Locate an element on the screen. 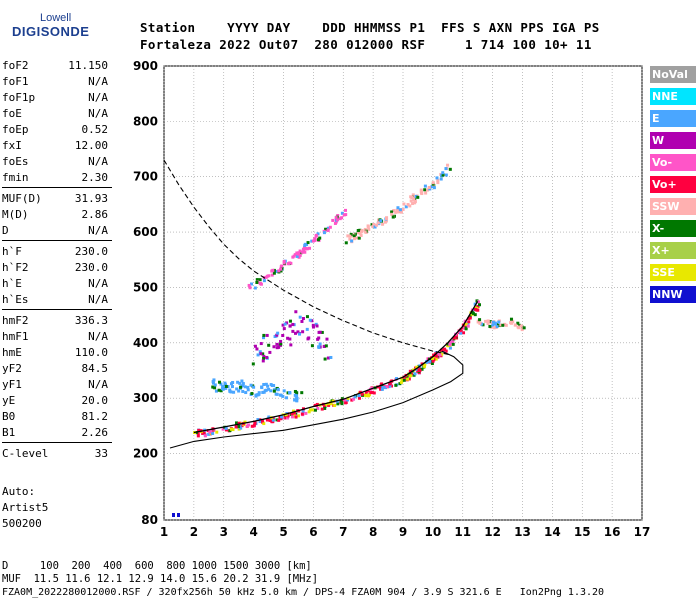 The image size is (700, 600). x-tick-label: 15 is located at coordinates (582, 532).